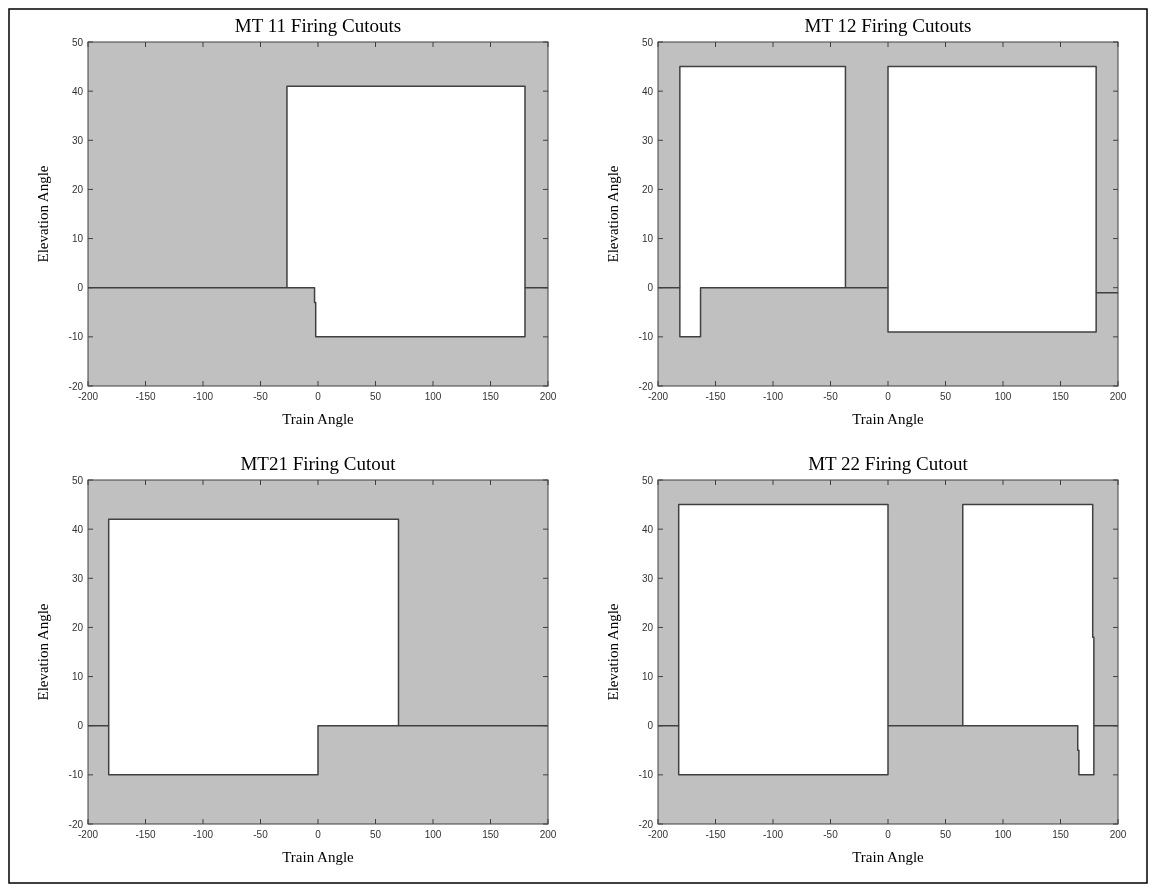  What do you see at coordinates (318, 463) in the screenshot?
I see `chart-title: MT21 Firing Cutout` at bounding box center [318, 463].